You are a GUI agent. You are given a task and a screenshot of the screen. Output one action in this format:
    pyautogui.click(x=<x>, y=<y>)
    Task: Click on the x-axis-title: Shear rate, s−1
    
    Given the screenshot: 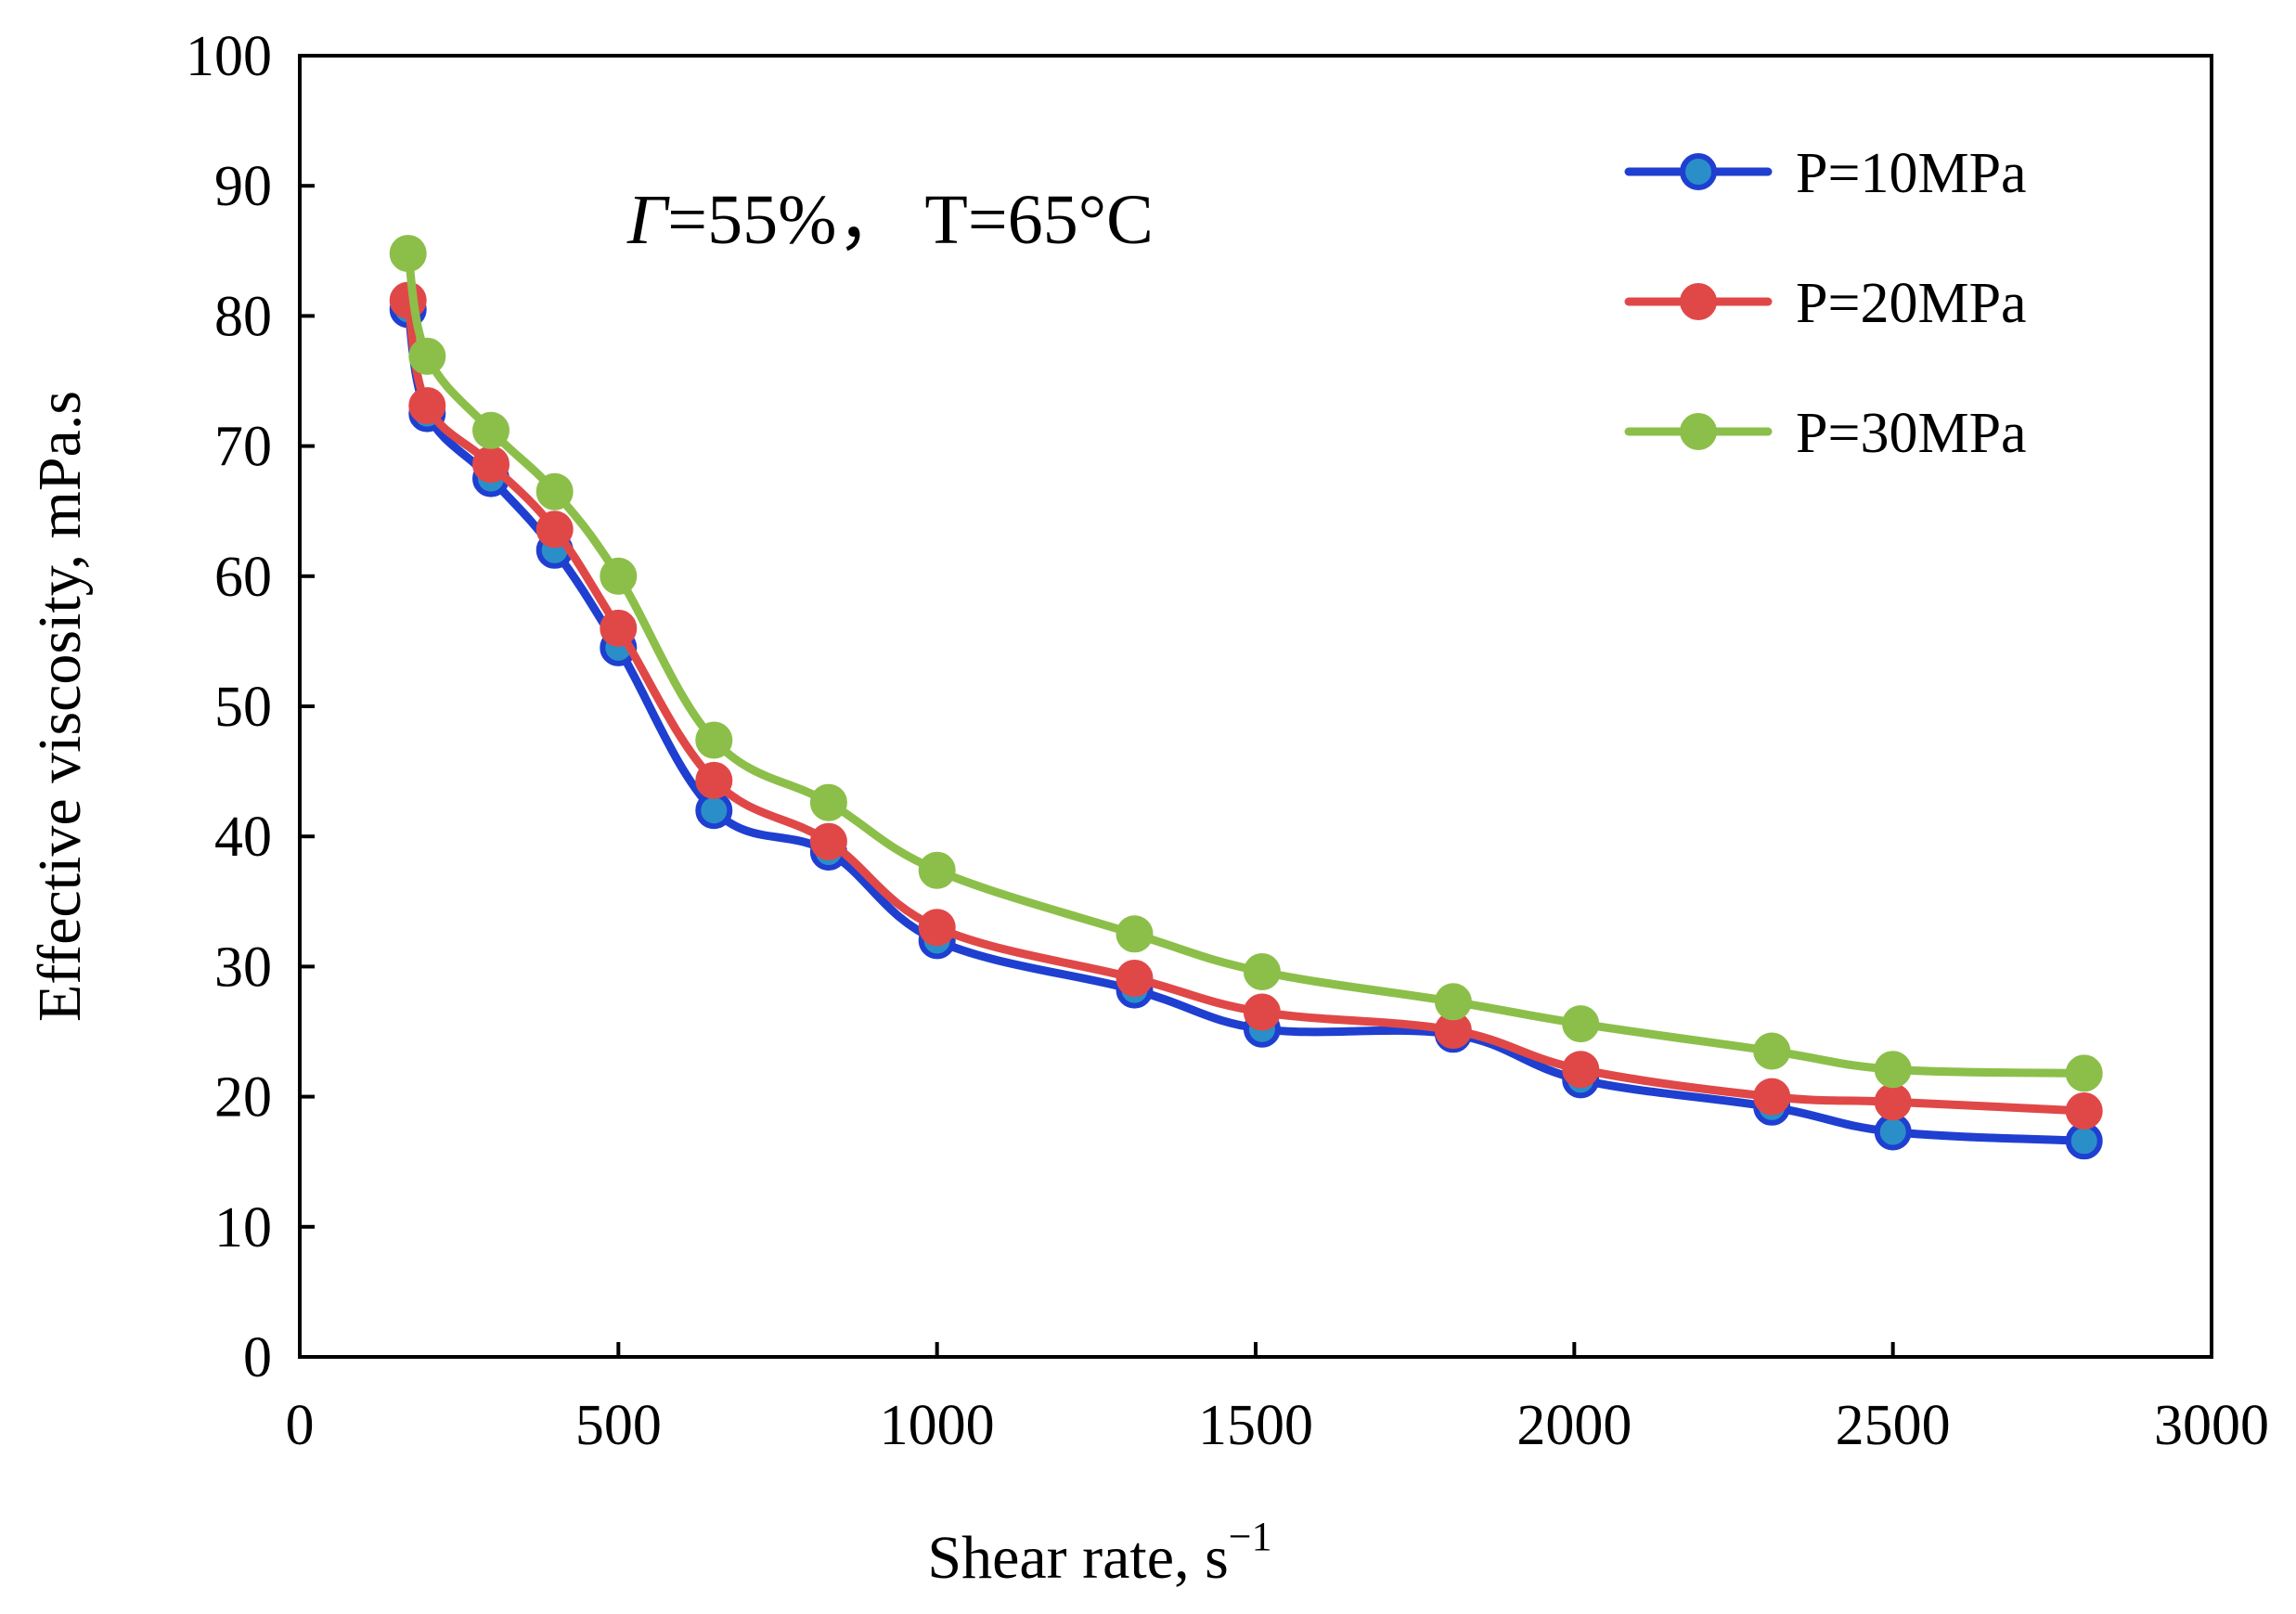 What is the action you would take?
    pyautogui.click(x=1099, y=1553)
    